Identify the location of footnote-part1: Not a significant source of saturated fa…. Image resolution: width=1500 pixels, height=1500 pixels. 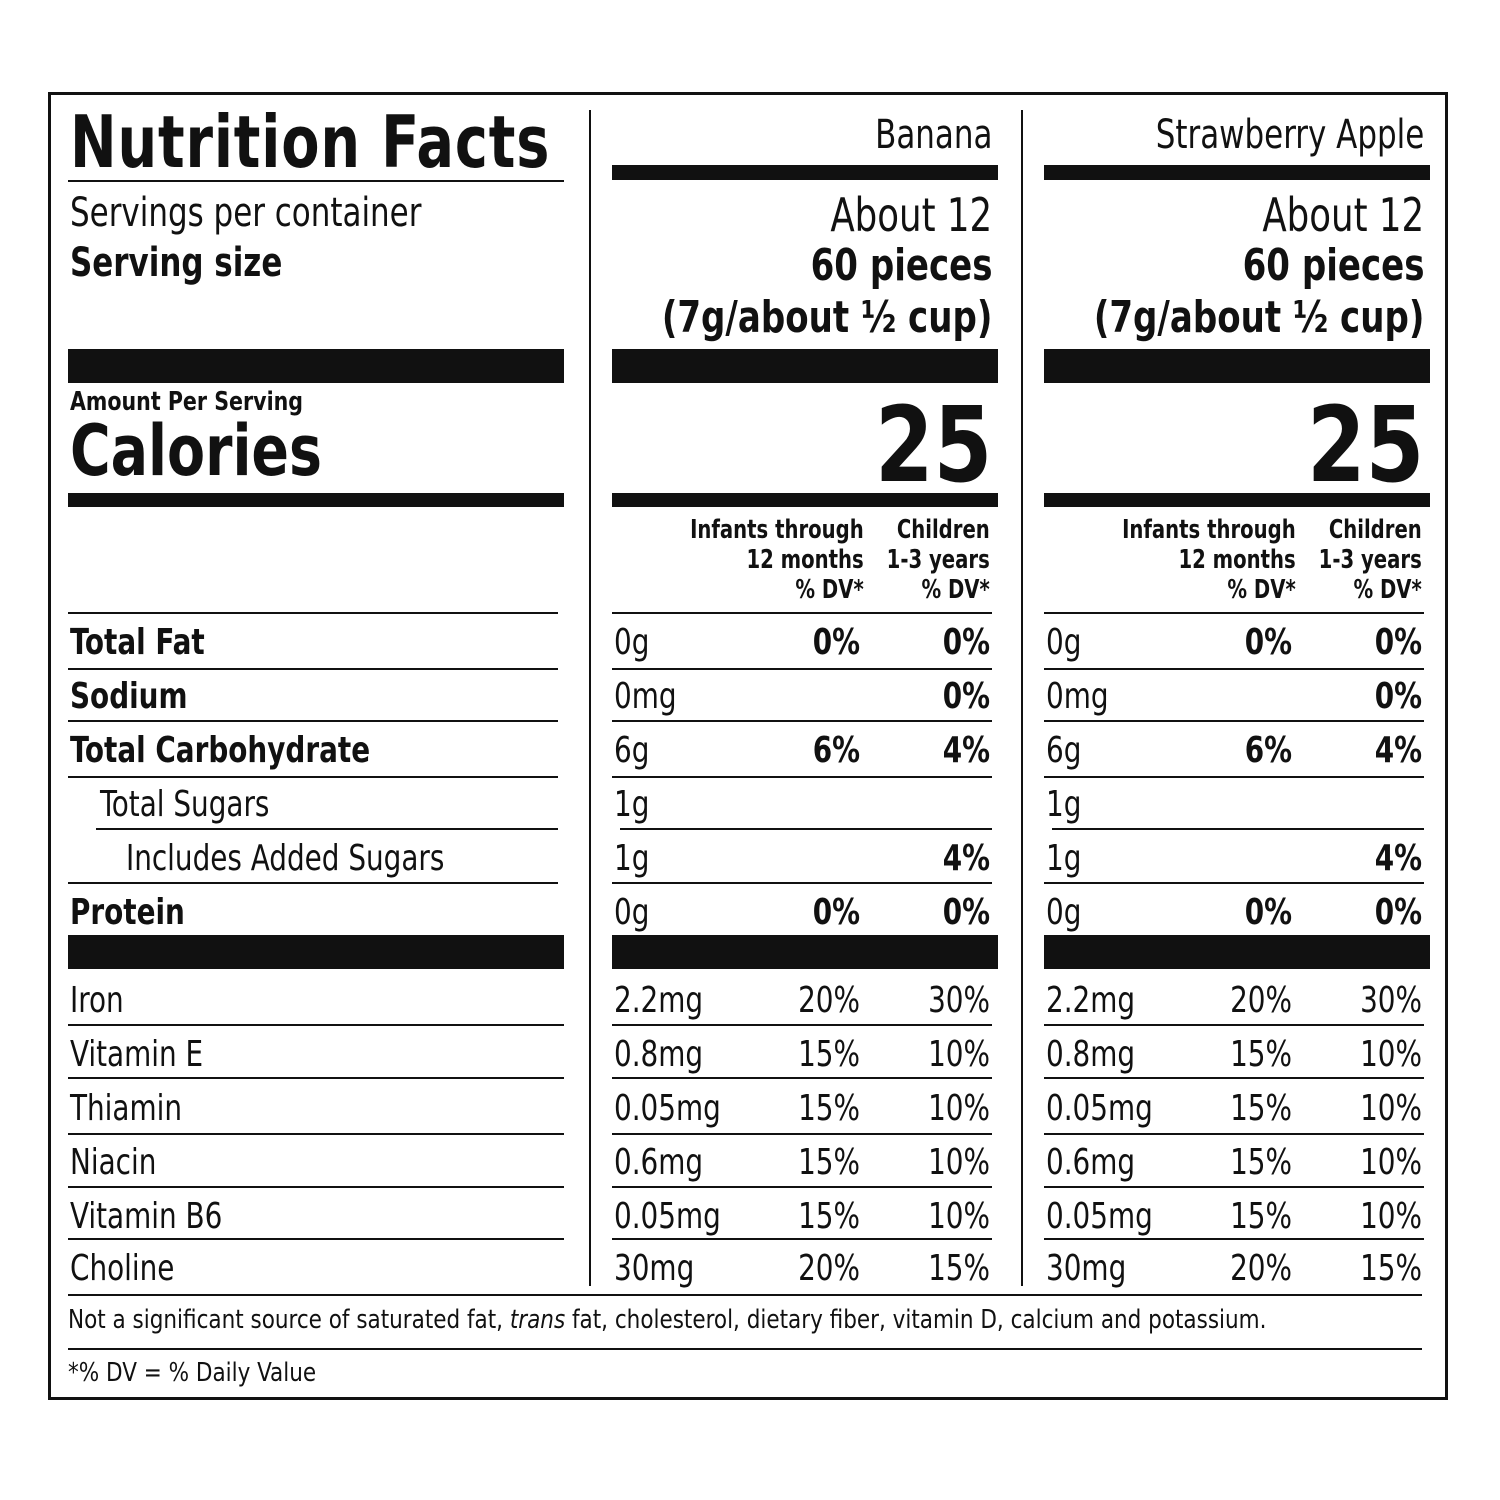
(289, 1320).